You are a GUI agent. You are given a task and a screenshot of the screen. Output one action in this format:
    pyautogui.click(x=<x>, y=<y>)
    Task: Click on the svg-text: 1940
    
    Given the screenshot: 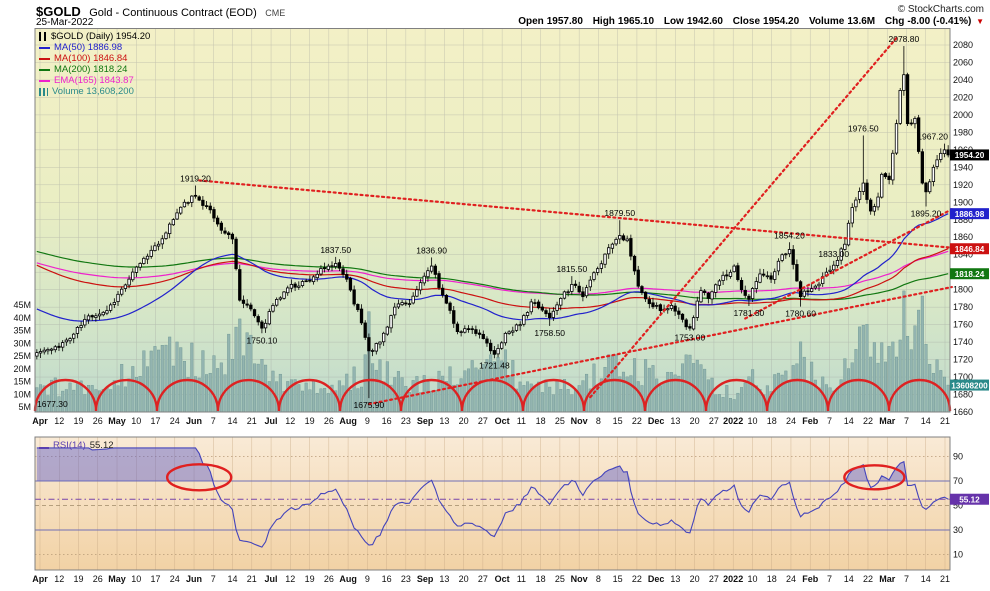 What is the action you would take?
    pyautogui.click(x=963, y=167)
    